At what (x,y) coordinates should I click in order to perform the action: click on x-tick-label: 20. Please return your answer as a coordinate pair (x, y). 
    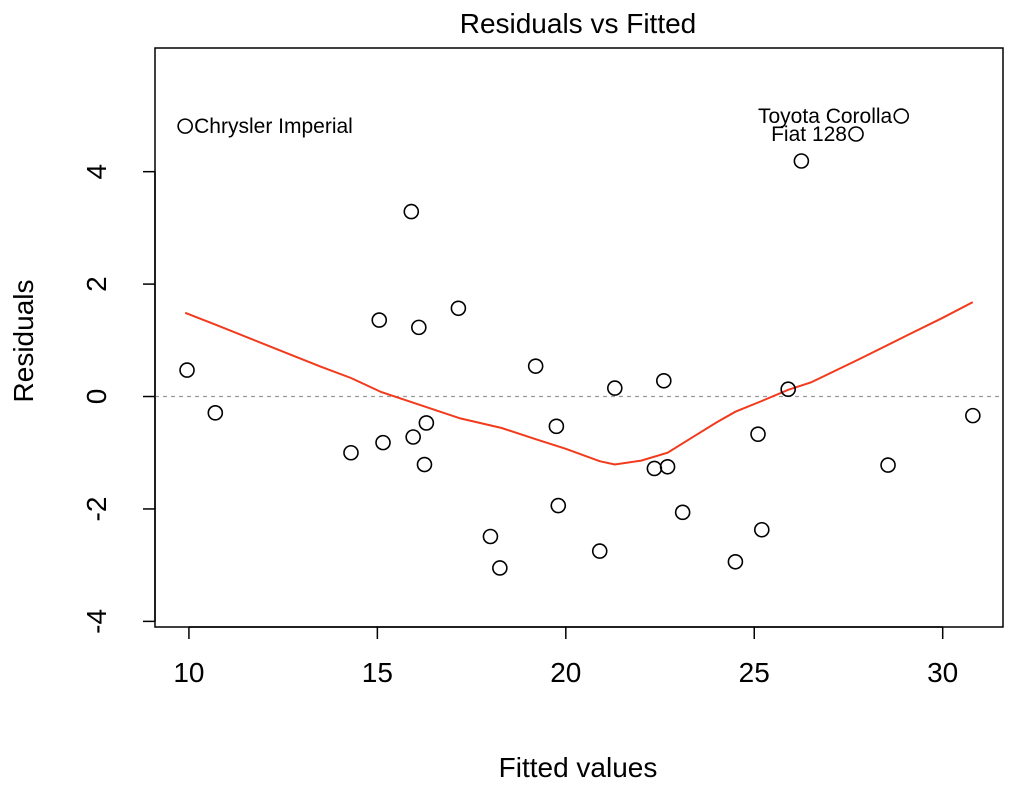
    Looking at the image, I should click on (565, 672).